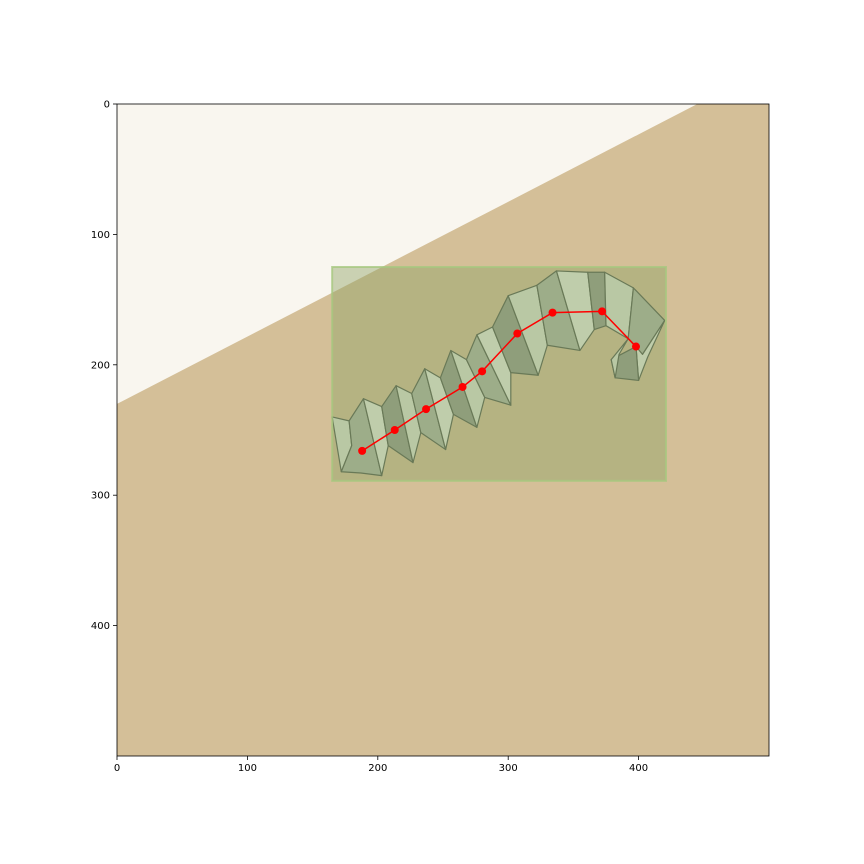 This screenshot has height=864, width=864. I want to click on y-tick-label: 400, so click(100, 626).